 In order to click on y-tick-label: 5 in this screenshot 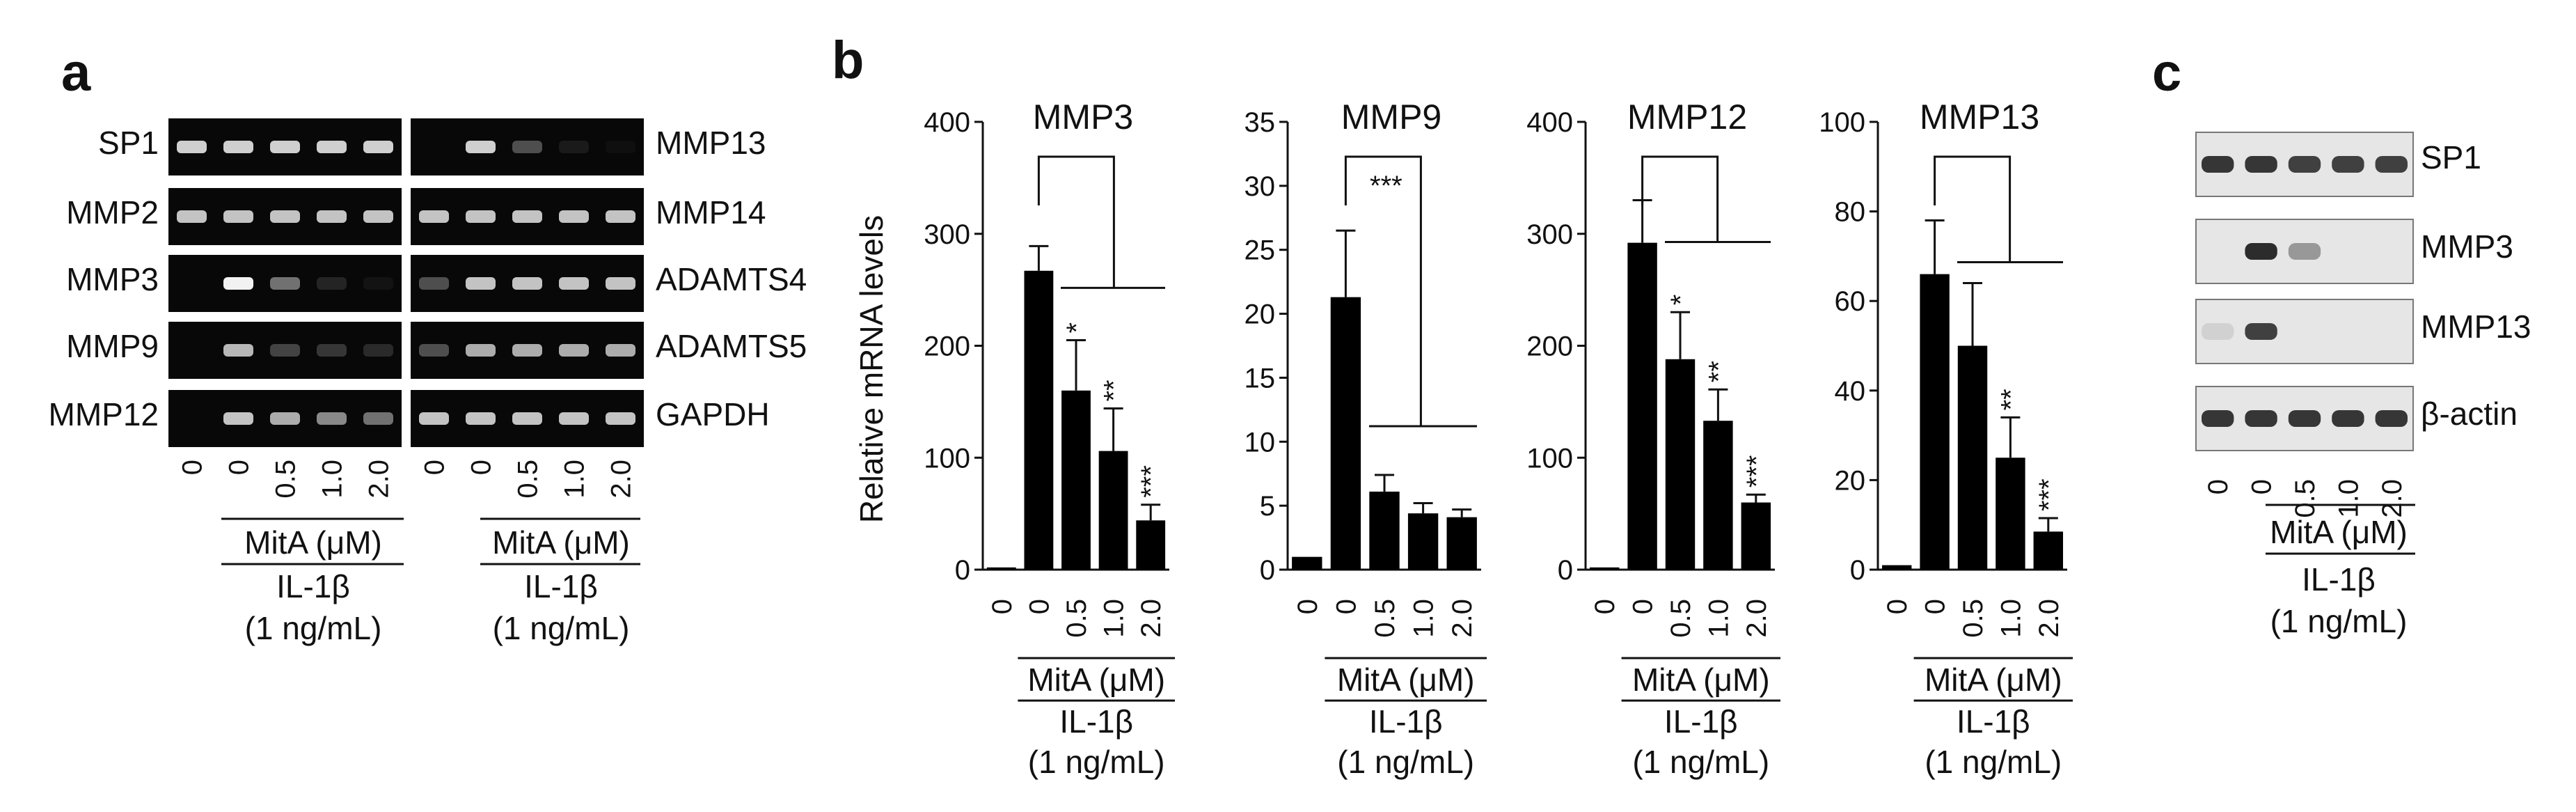, I will do `click(1267, 506)`.